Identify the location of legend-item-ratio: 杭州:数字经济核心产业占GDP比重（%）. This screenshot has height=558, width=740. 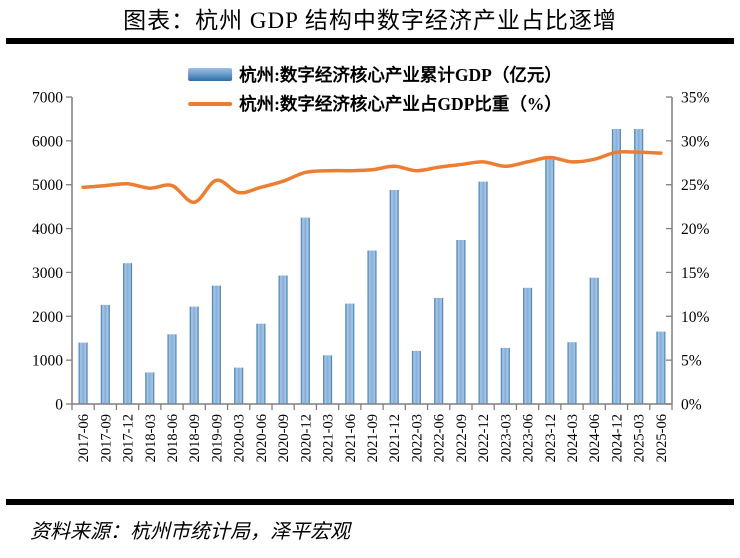
(375, 103).